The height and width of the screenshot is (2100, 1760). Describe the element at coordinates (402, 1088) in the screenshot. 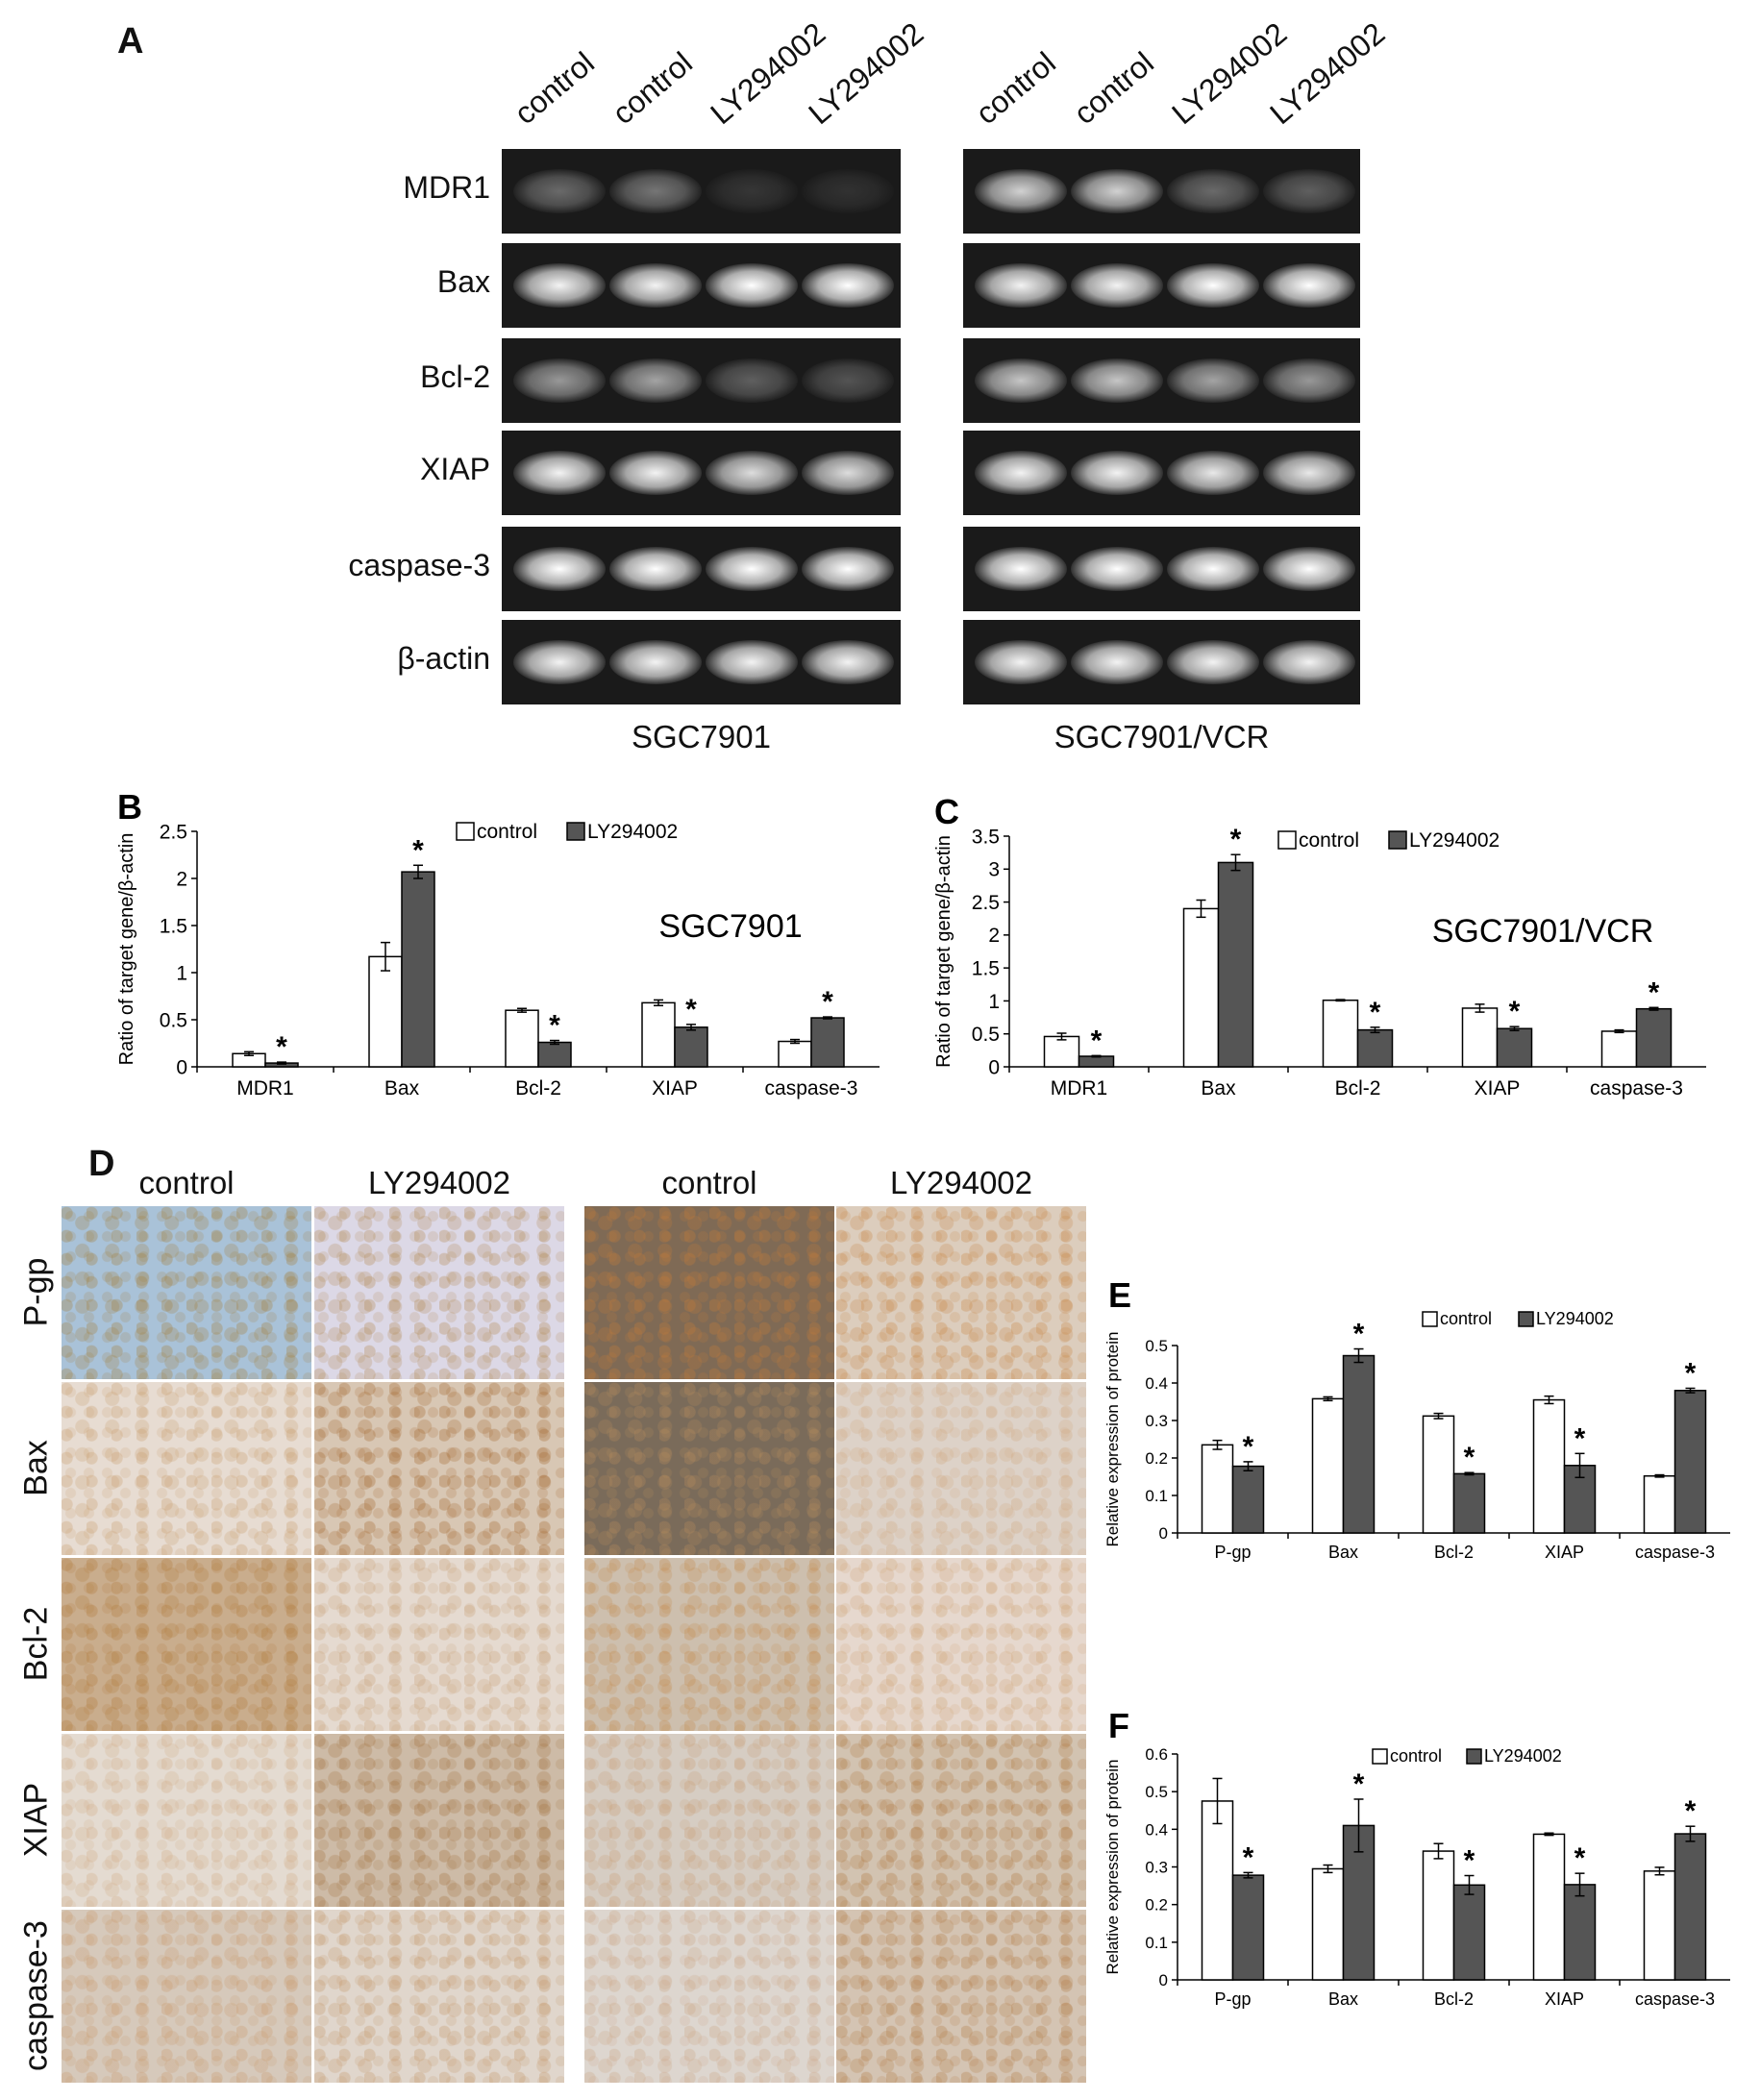

I see `x-tick-label: Bax` at that location.